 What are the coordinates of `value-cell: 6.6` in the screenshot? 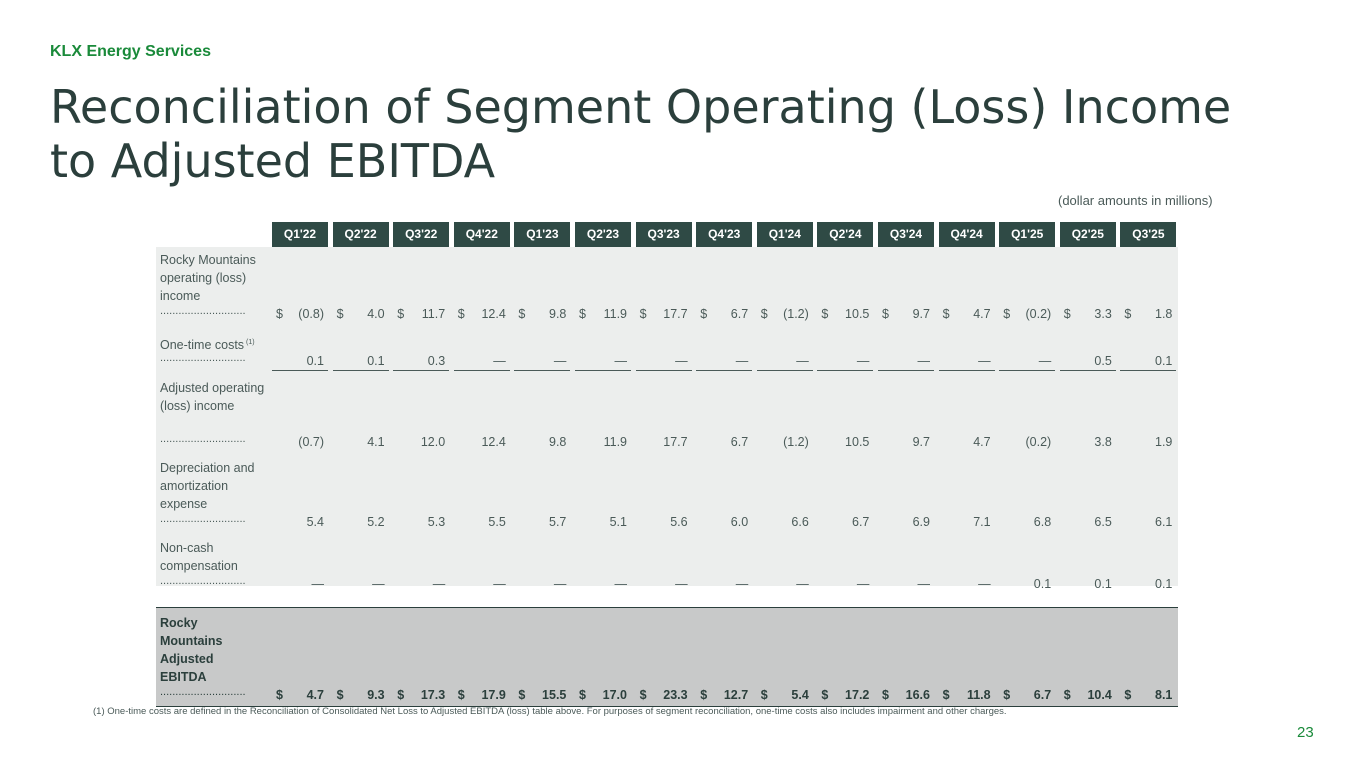 It's located at (785, 522).